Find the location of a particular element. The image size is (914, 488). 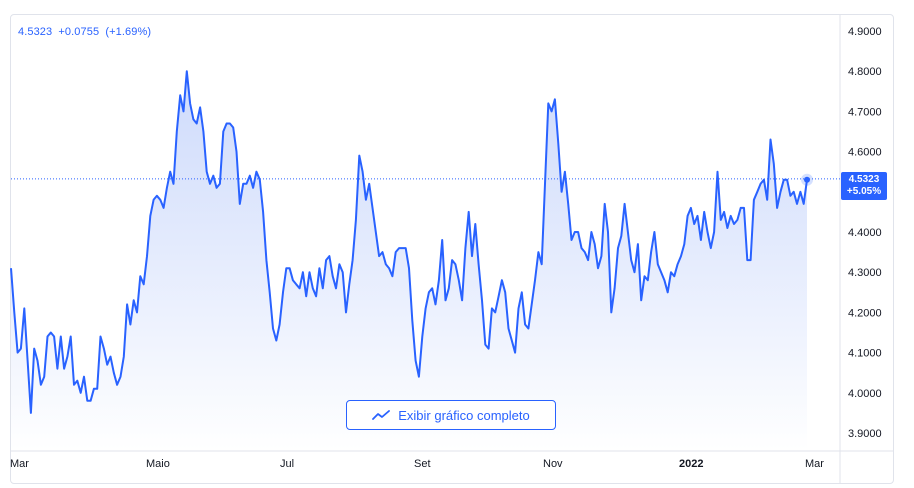

y-tick-label: 4.8000 is located at coordinates (865, 72).